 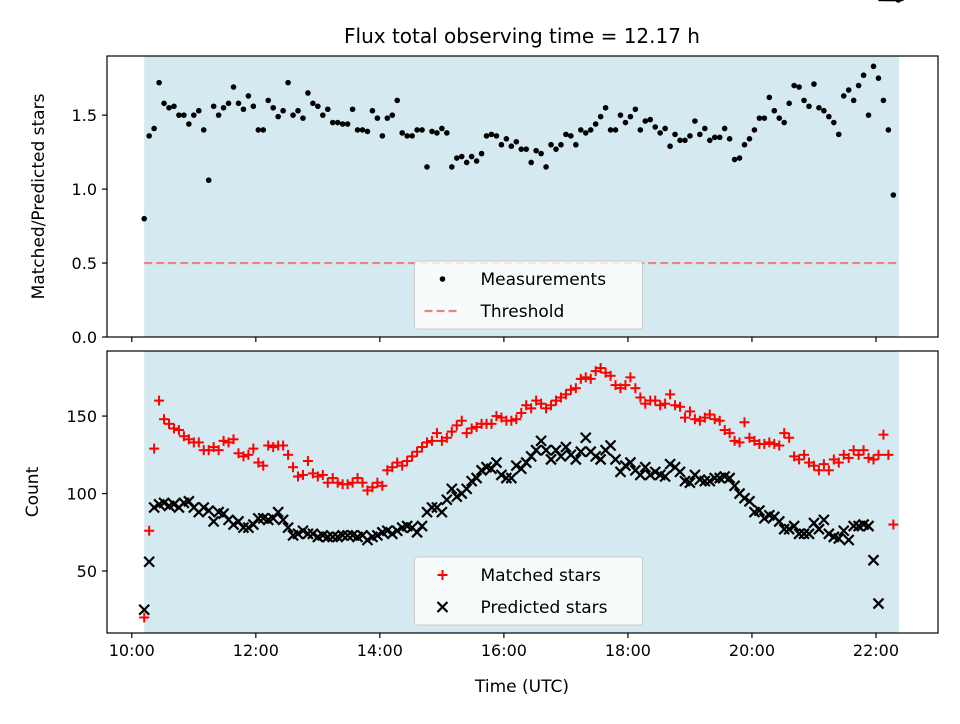 What do you see at coordinates (442, 607) in the screenshot?
I see `legend-marker-x` at bounding box center [442, 607].